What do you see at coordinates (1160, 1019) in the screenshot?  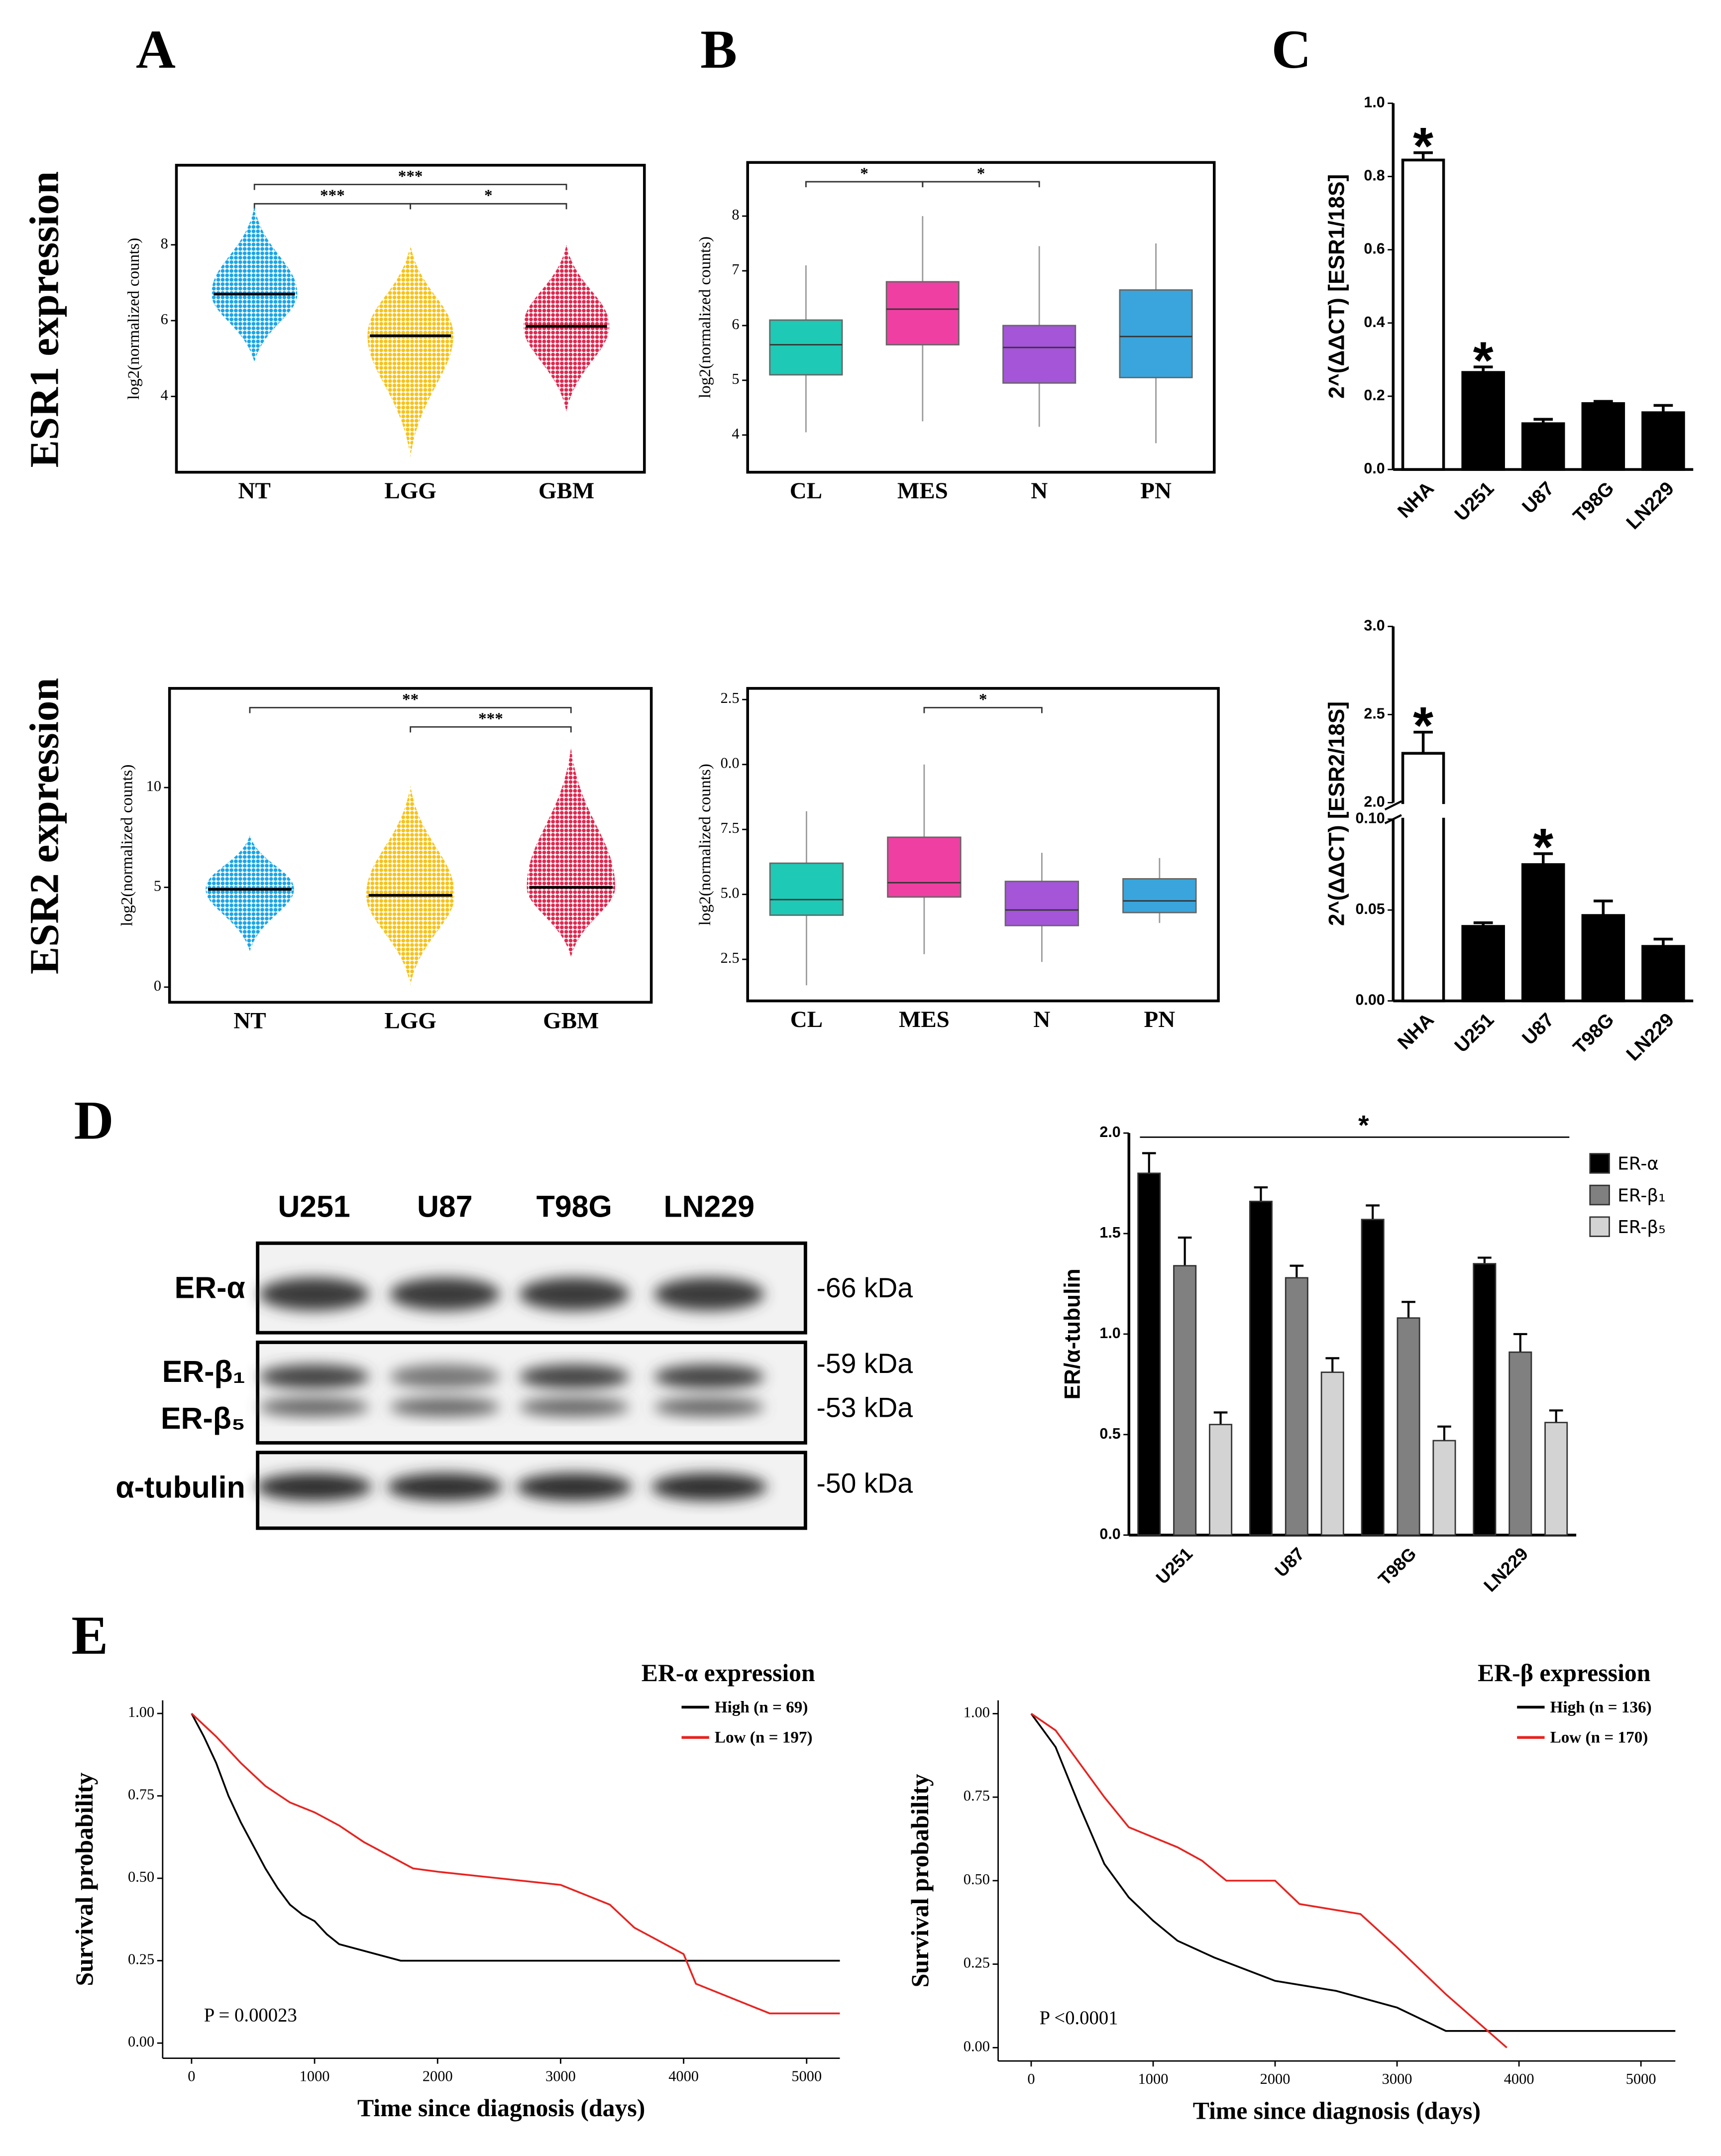 I see `x-tick-label: PN` at bounding box center [1160, 1019].